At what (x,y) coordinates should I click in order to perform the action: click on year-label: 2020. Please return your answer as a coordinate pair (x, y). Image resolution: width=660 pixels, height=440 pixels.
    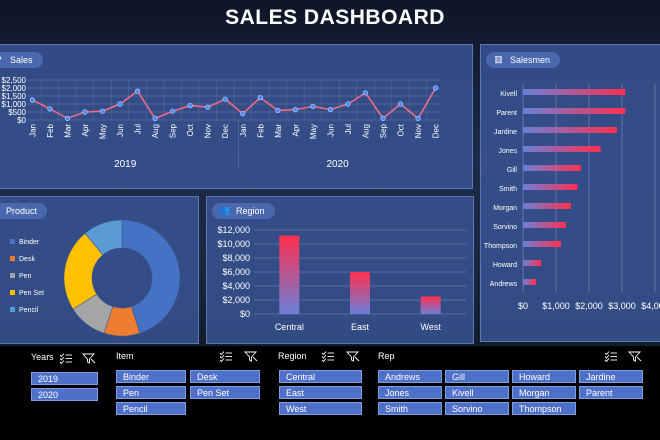
    Looking at the image, I should click on (337, 164).